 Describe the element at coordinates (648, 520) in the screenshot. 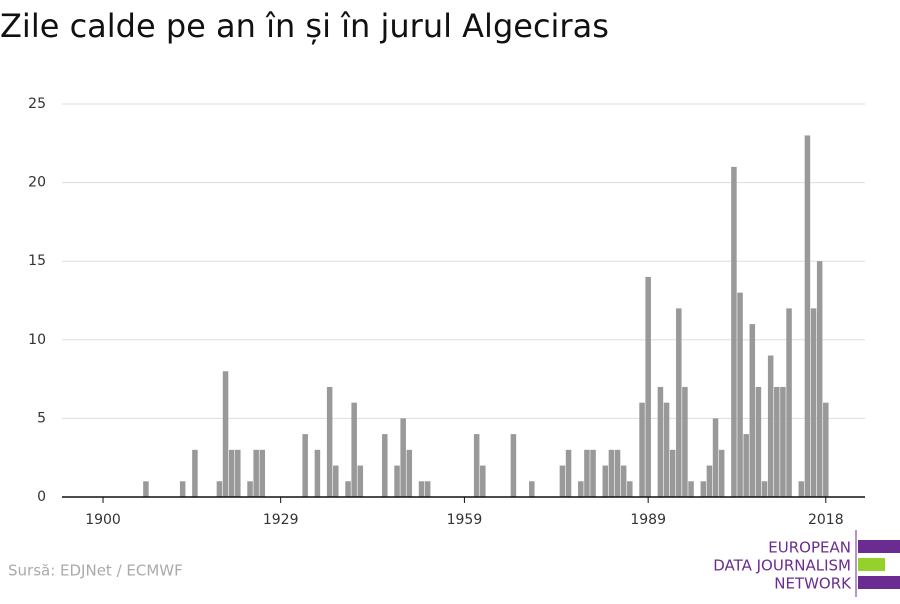

I see `x-tick-label: 1989` at that location.